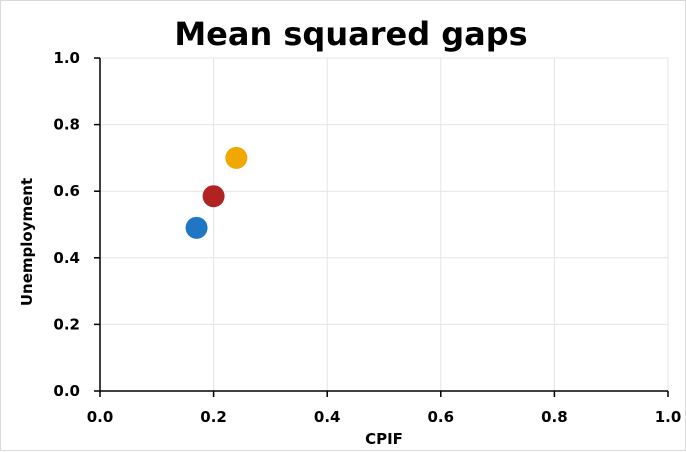 The height and width of the screenshot is (452, 686). What do you see at coordinates (27, 242) in the screenshot?
I see `y-axis-label: Unemployment` at bounding box center [27, 242].